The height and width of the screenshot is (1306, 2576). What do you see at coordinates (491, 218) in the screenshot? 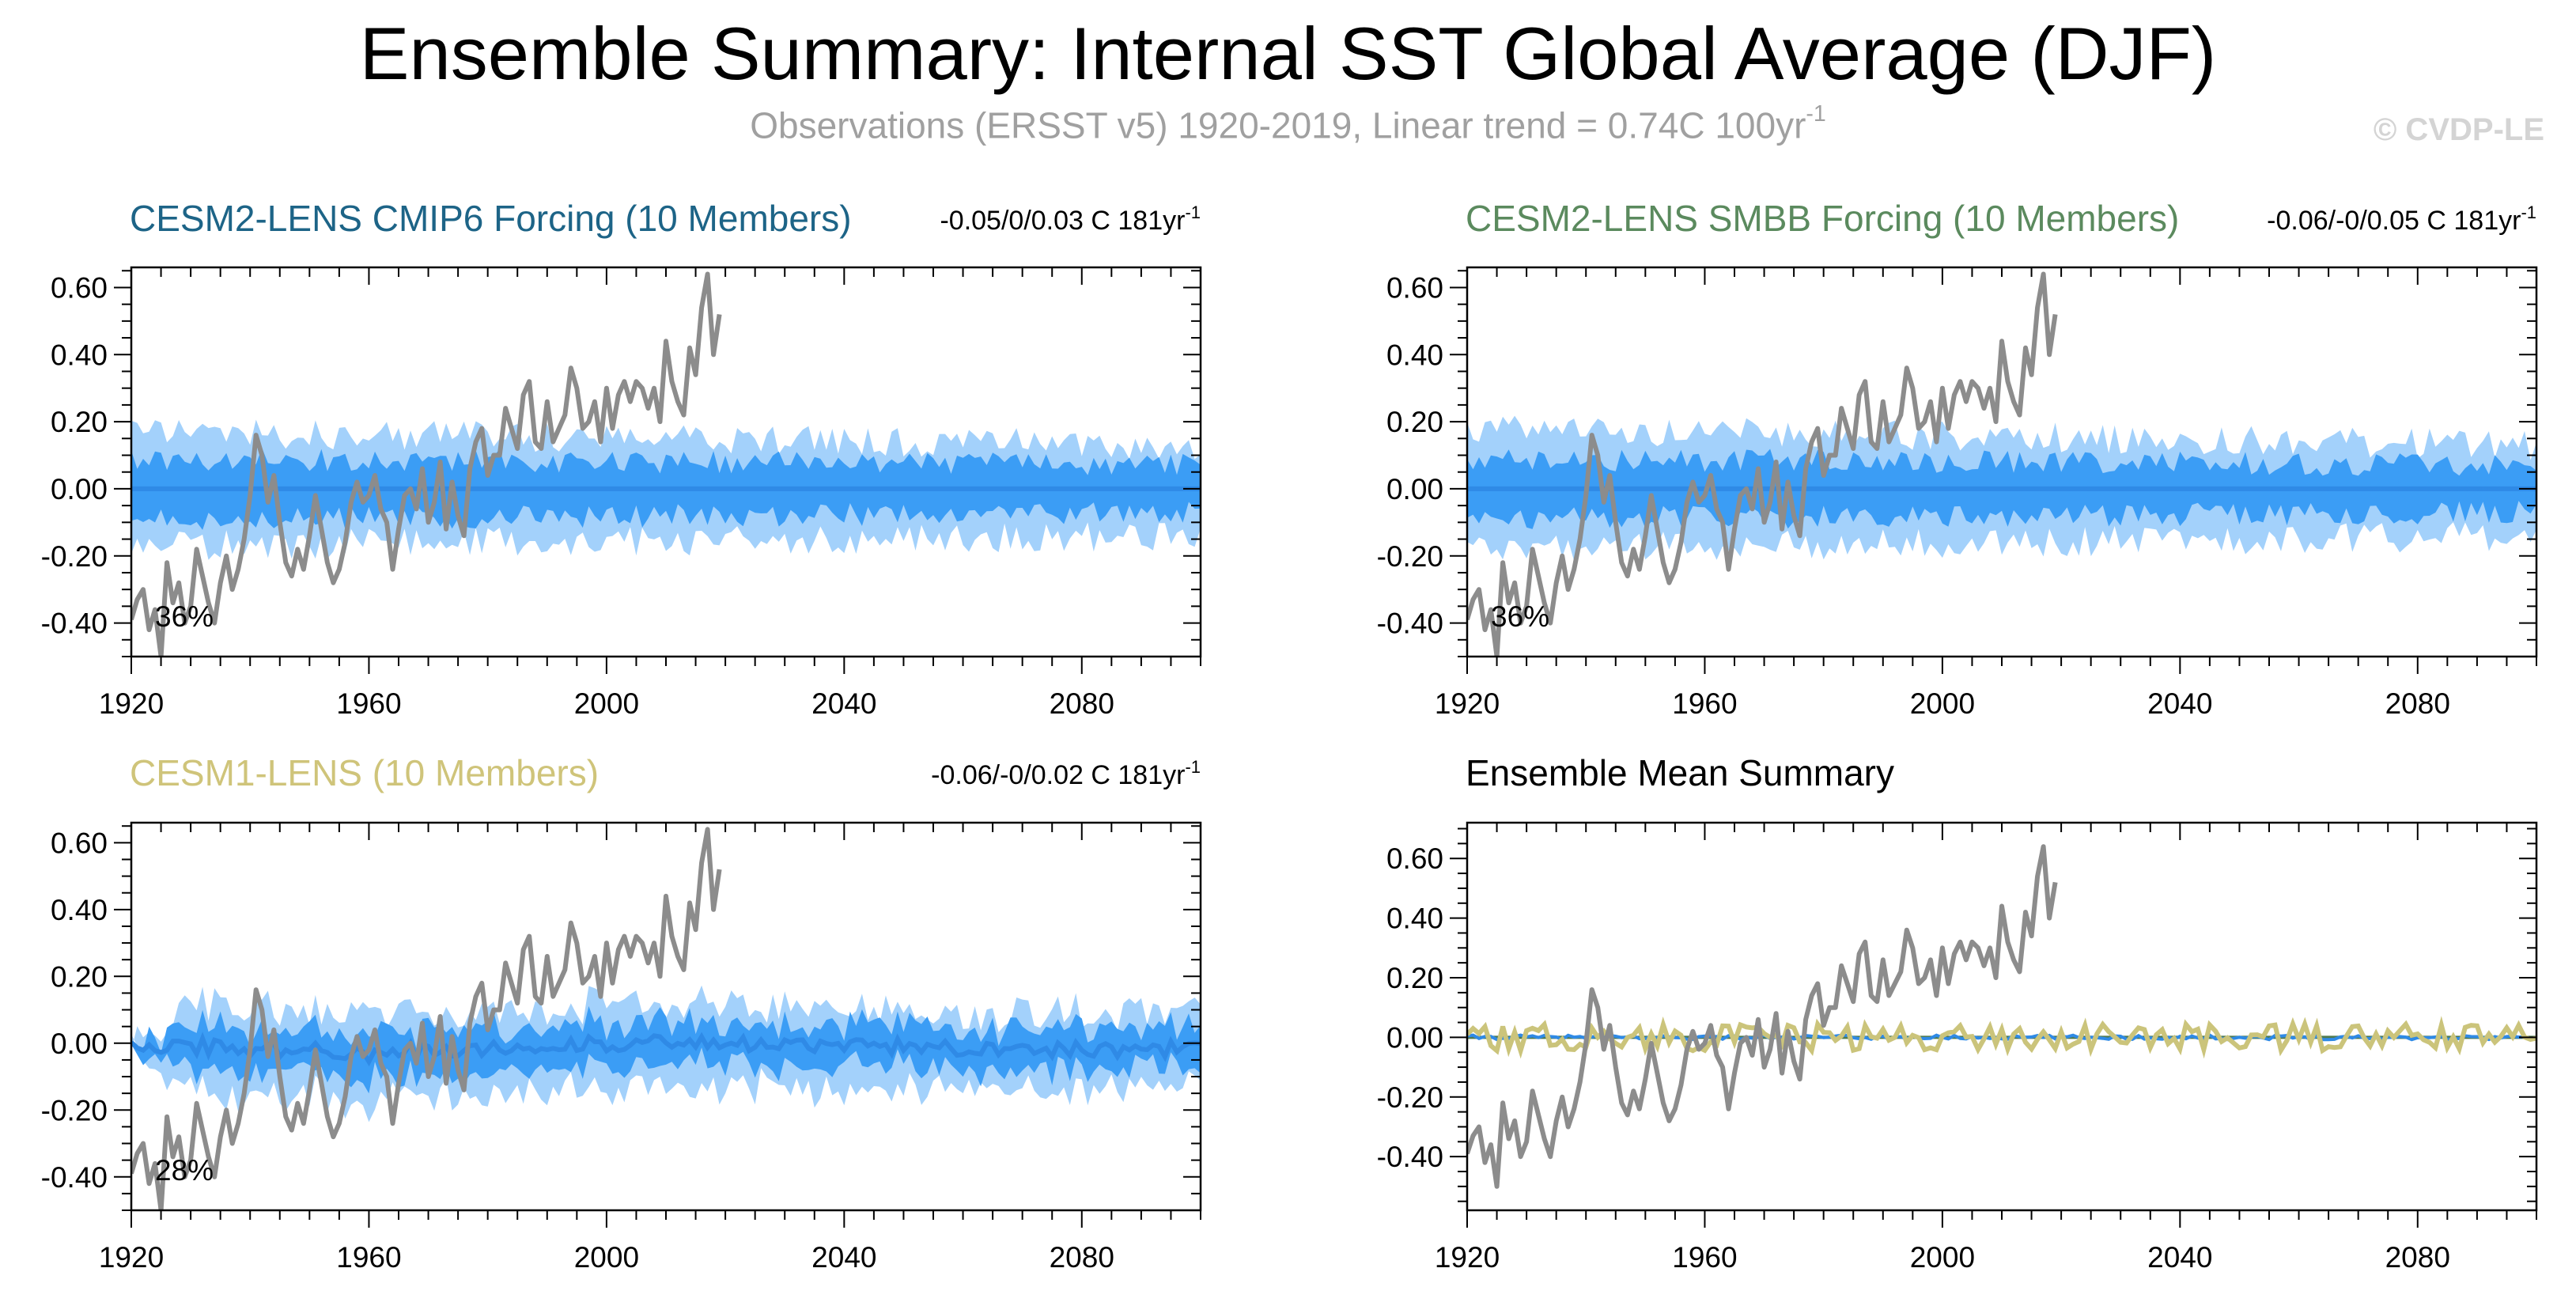
I see `panel-title: CESM2-LENS CMIP6 Forcing (10 Members)` at bounding box center [491, 218].